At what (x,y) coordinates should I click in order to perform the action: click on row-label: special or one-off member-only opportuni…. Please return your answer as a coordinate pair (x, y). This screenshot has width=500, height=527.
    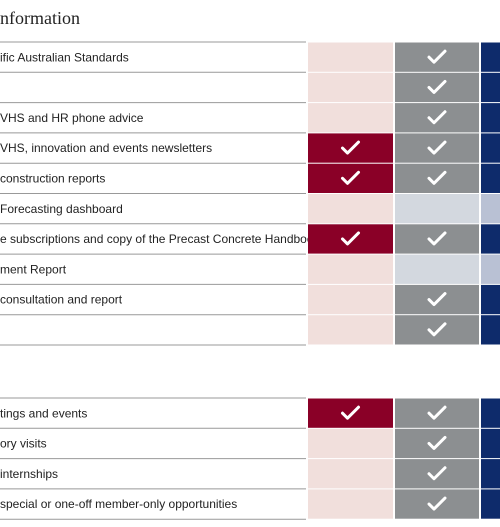
    Looking at the image, I should click on (118, 504).